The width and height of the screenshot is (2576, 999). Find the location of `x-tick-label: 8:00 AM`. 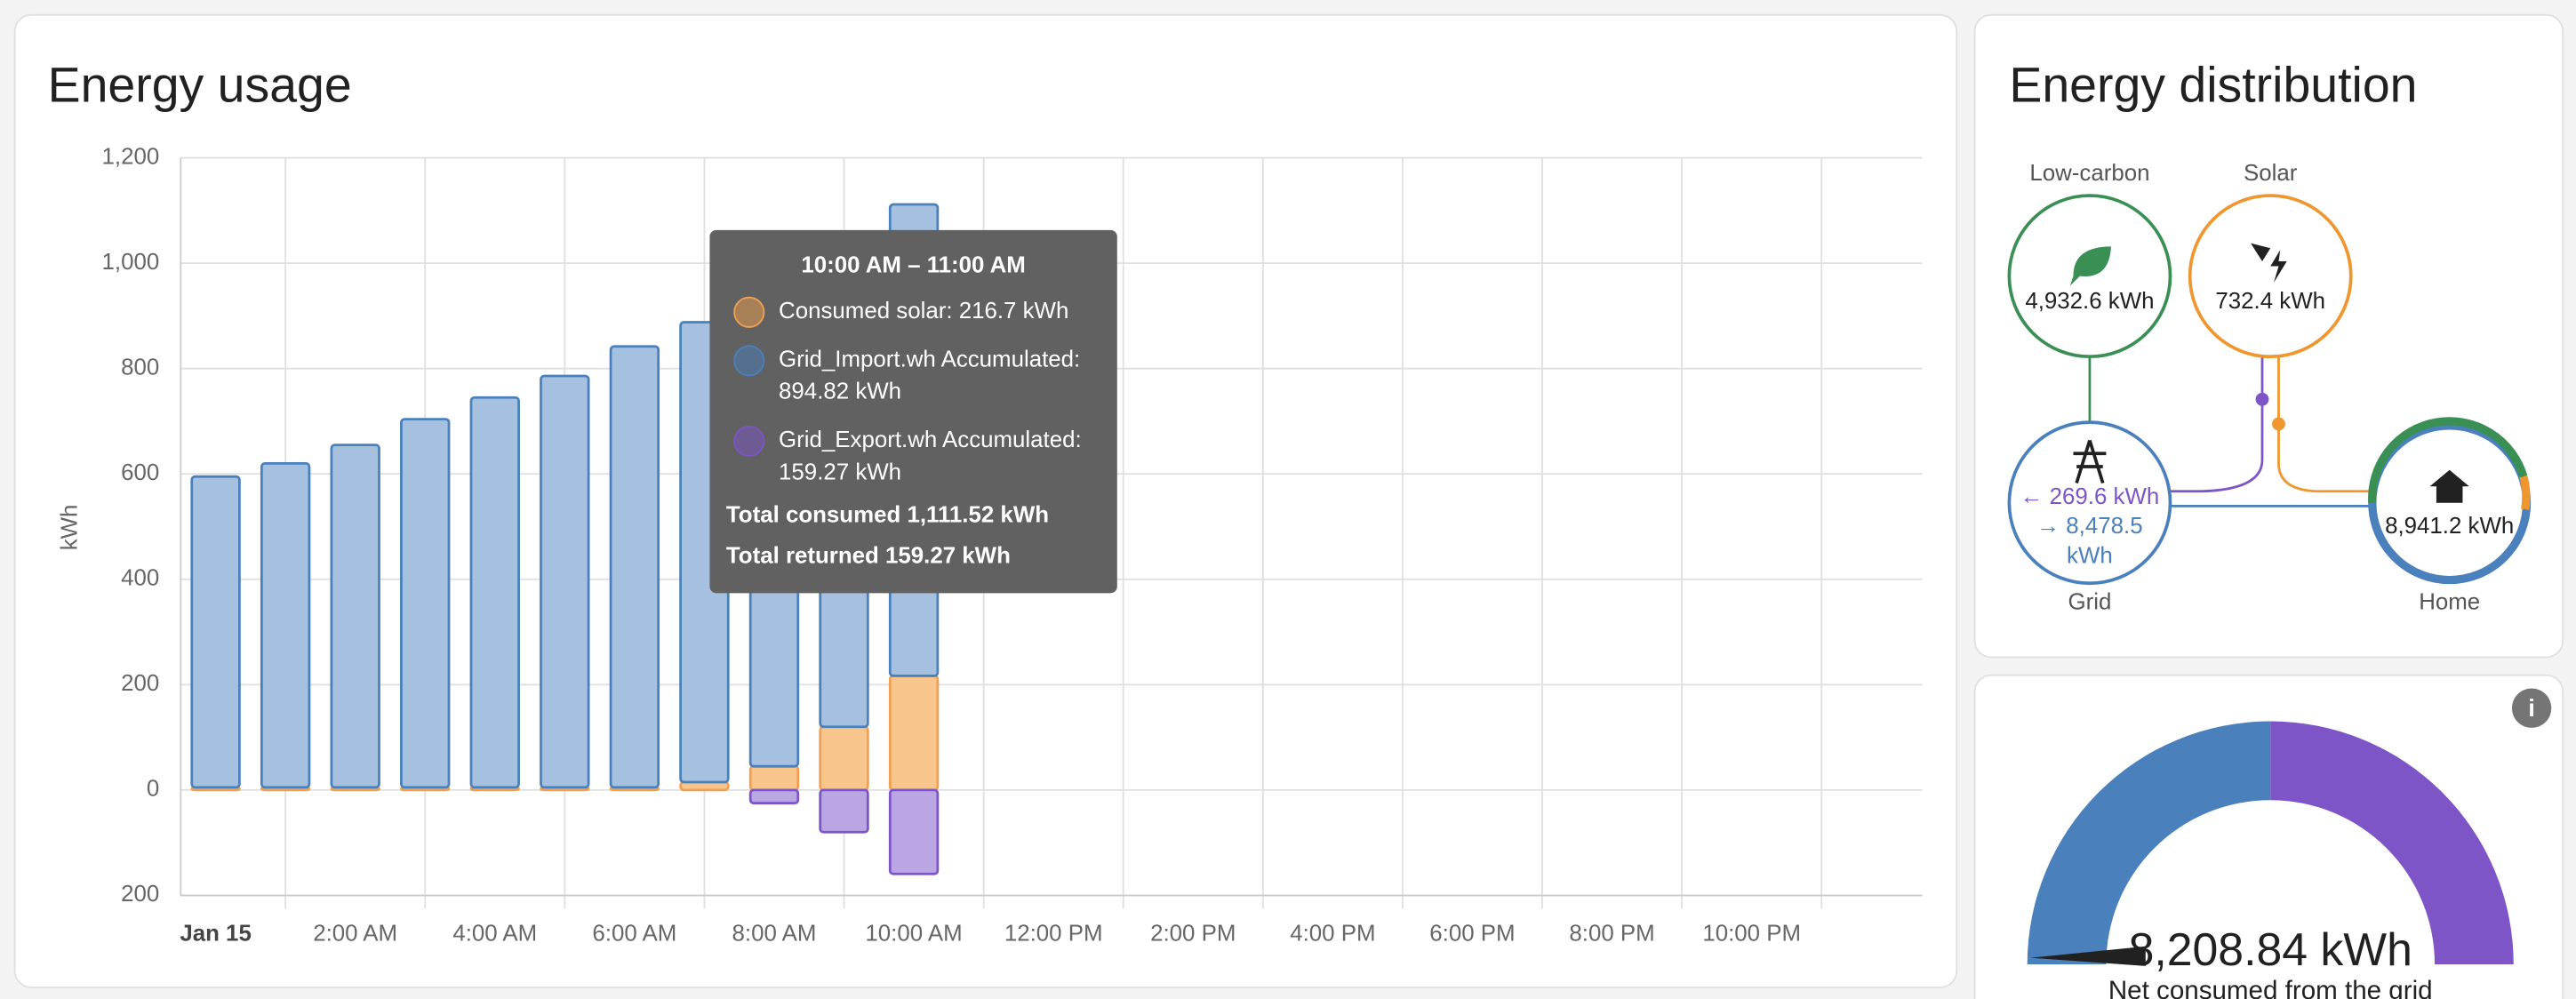

x-tick-label: 8:00 AM is located at coordinates (774, 934).